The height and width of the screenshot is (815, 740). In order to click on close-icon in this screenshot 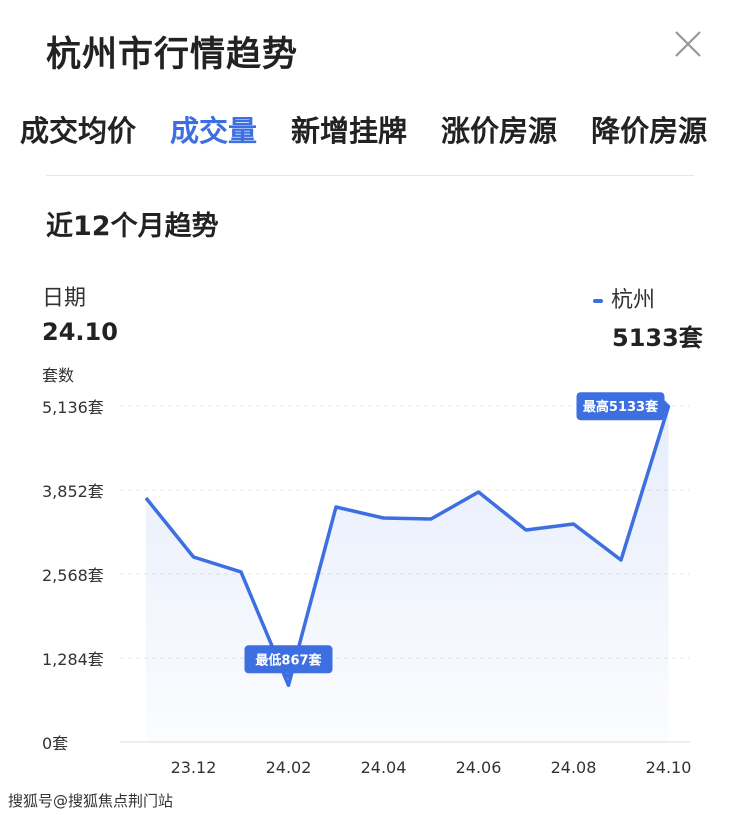, I will do `click(688, 44)`.